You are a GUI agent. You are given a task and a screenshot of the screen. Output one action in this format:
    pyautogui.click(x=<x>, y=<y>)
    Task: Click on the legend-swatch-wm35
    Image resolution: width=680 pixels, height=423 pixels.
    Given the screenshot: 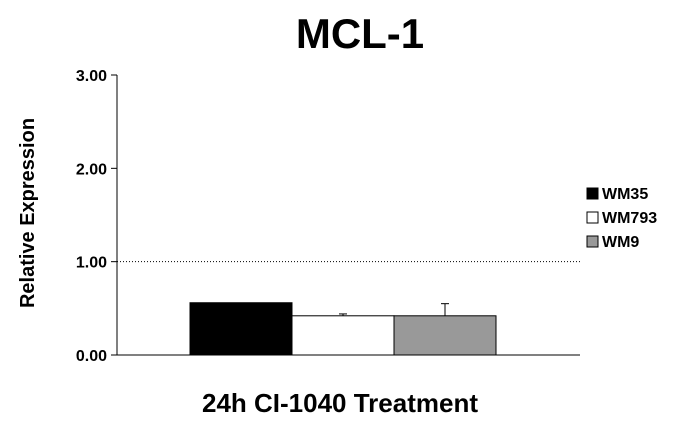 What is the action you would take?
    pyautogui.click(x=592, y=193)
    